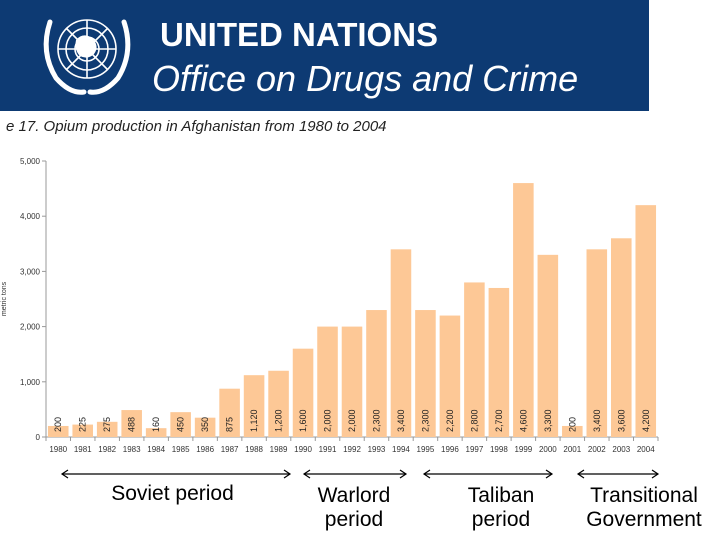 This screenshot has height=540, width=720. I want to click on bar-value-label: 488, so click(132, 424).